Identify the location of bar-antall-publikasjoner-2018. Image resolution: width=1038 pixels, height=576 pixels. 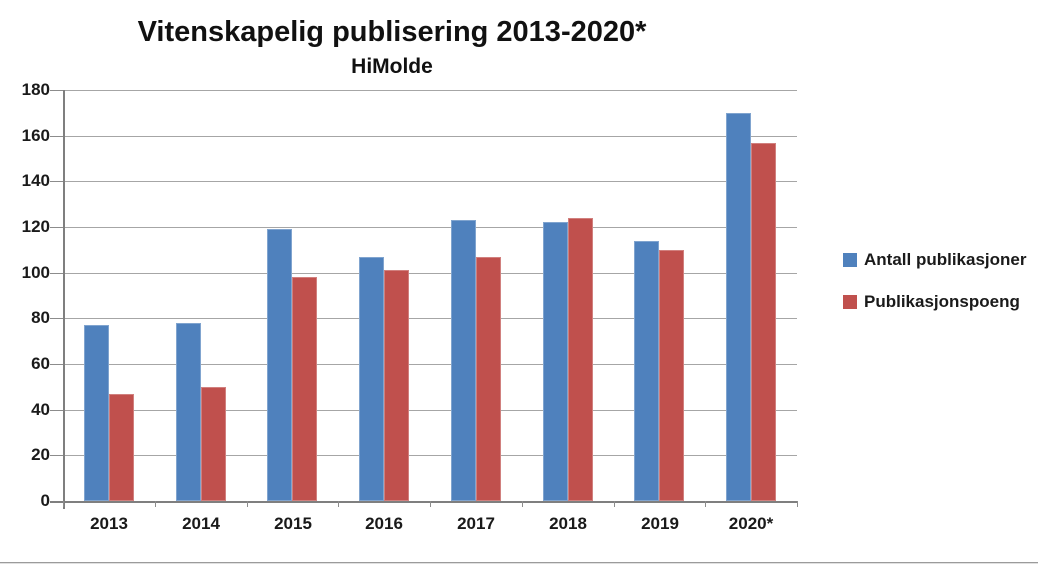
(555, 361).